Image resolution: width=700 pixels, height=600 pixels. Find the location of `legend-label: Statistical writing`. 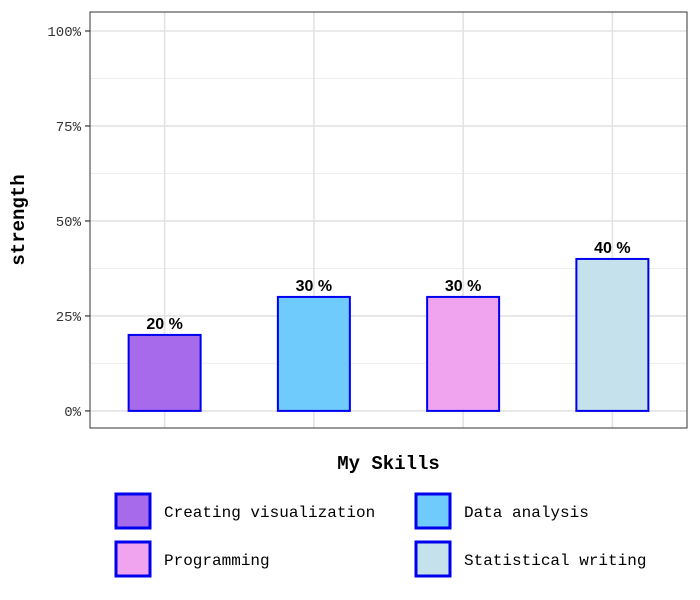

legend-label: Statistical writing is located at coordinates (555, 561).